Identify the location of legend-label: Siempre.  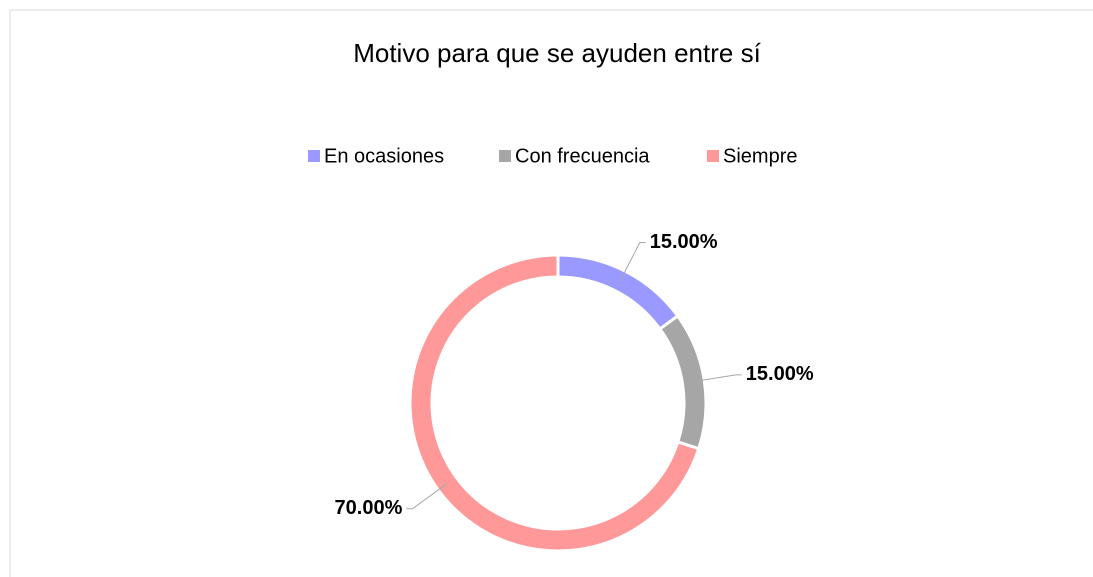
(760, 156).